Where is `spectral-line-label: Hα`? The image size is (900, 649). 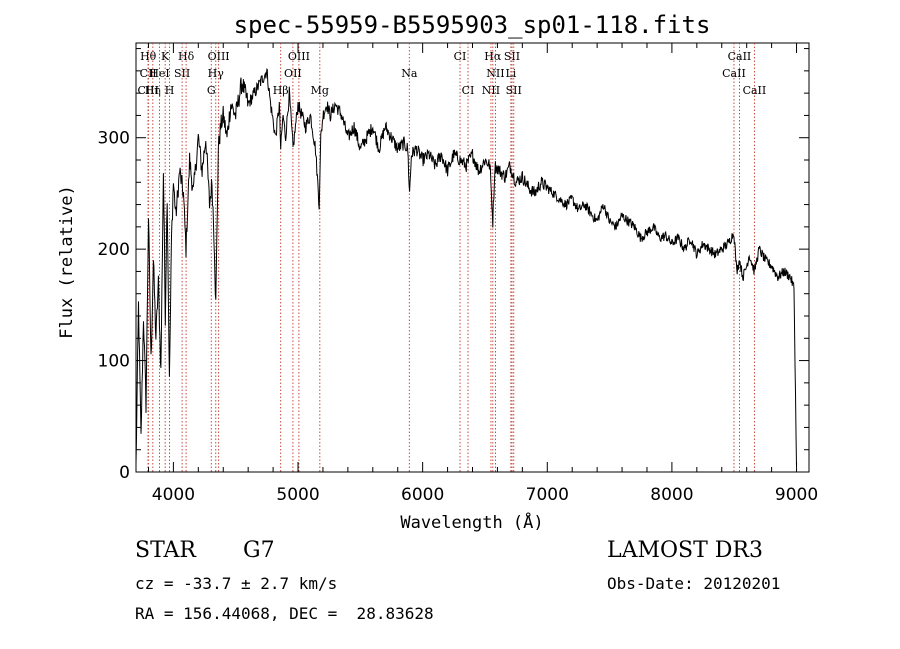 spectral-line-label: Hα is located at coordinates (493, 56).